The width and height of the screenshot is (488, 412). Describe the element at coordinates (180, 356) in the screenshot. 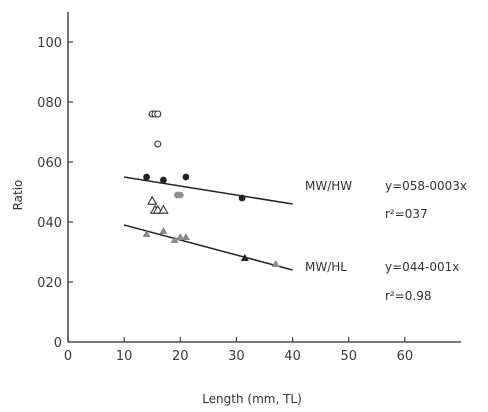

I see `x-tick-label: 20` at that location.